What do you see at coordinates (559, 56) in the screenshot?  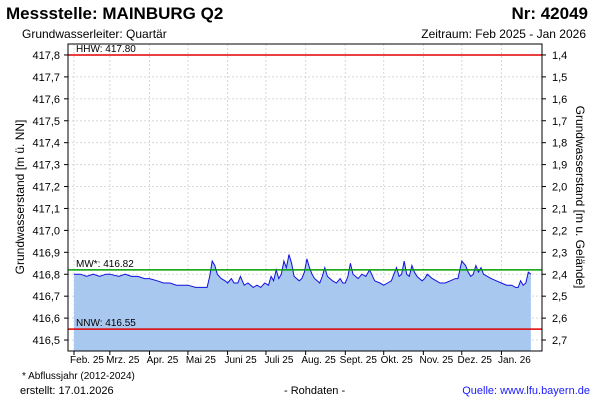 I see `y-tick-label-right: 1,4` at bounding box center [559, 56].